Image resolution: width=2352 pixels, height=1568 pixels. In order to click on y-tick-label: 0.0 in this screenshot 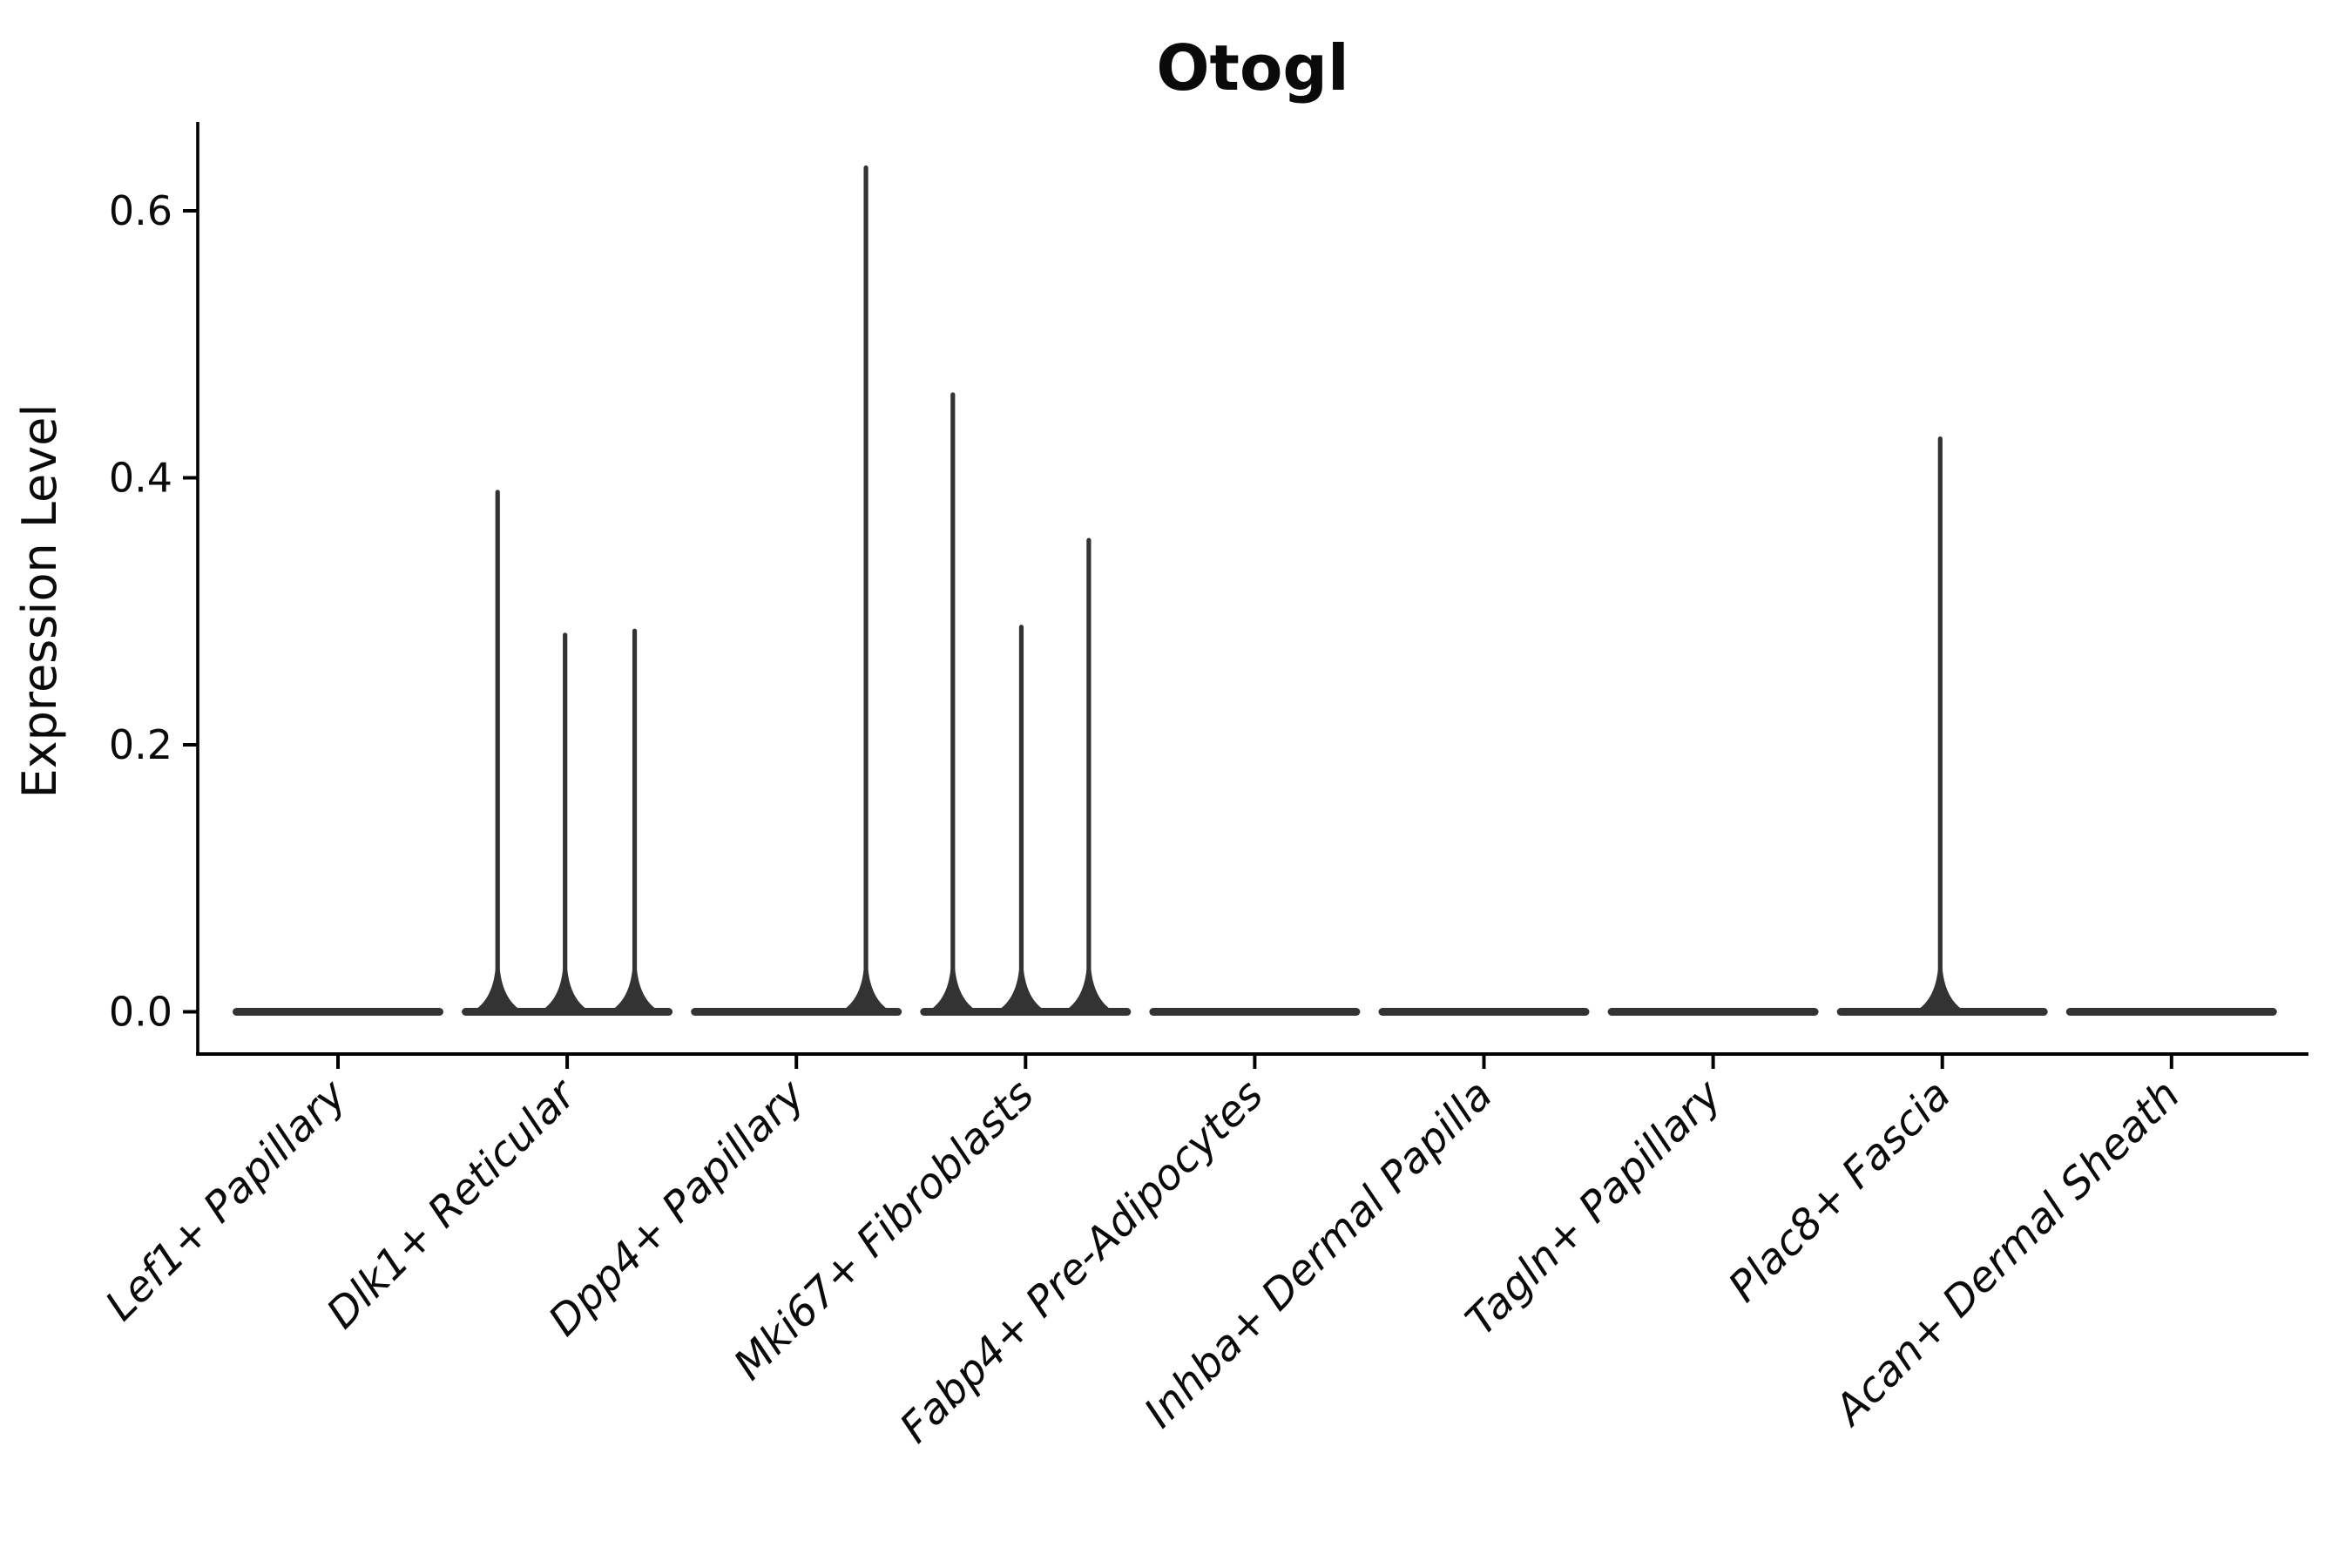, I will do `click(140, 1013)`.